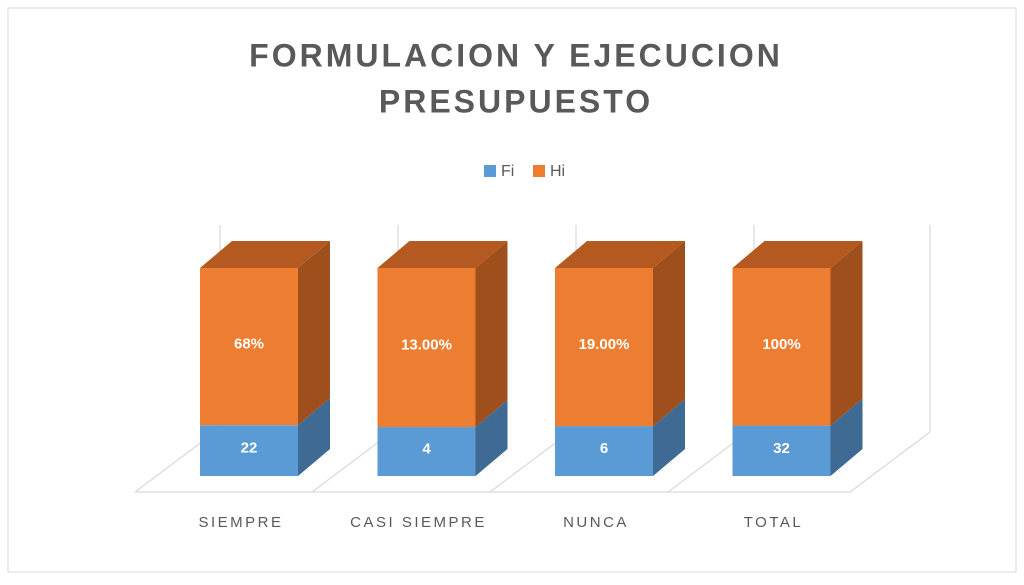 The height and width of the screenshot is (585, 1024). Describe the element at coordinates (596, 522) in the screenshot. I see `x-tick-label: NUNCA` at that location.